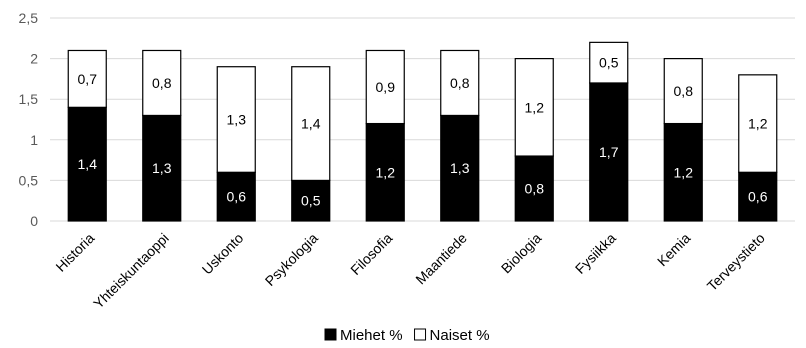 The width and height of the screenshot is (806, 348). I want to click on category-label: Filosofia, so click(371, 254).